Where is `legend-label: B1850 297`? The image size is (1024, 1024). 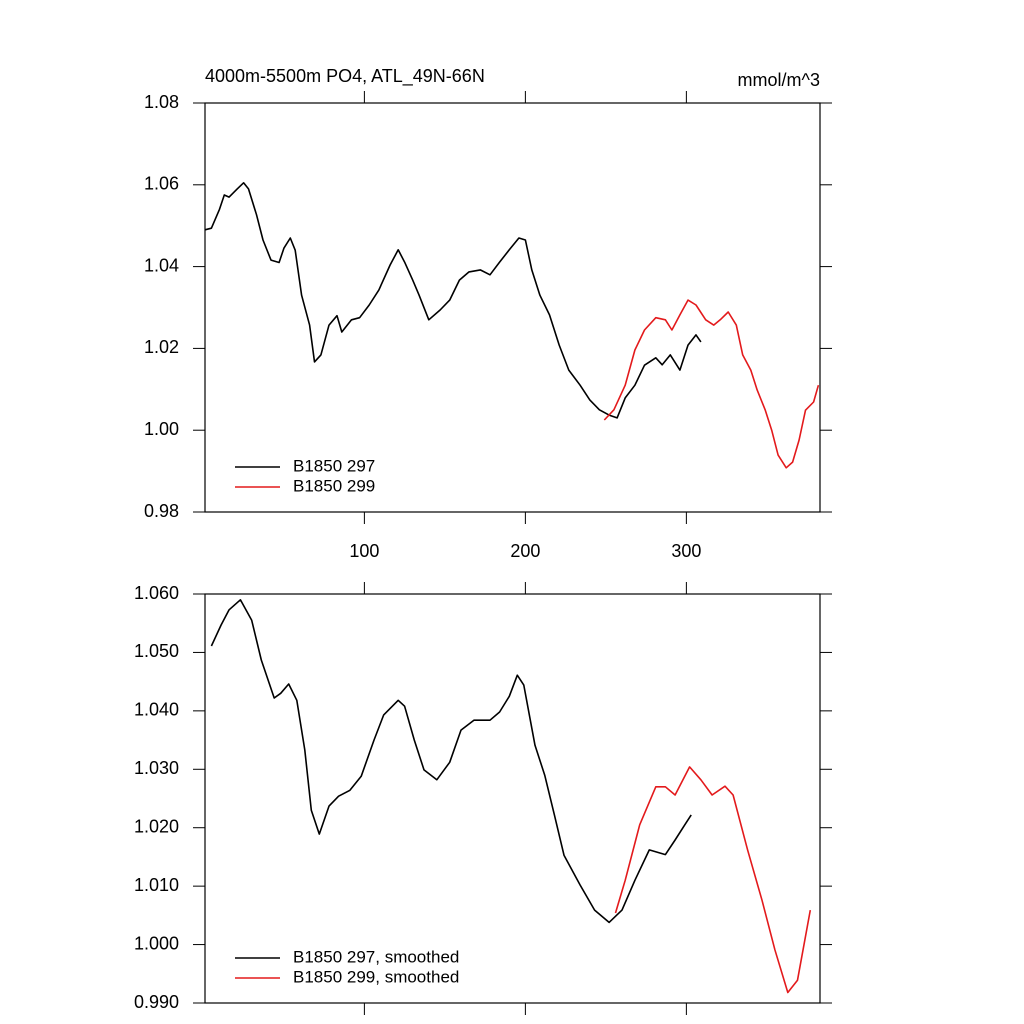 legend-label: B1850 297 is located at coordinates (334, 465).